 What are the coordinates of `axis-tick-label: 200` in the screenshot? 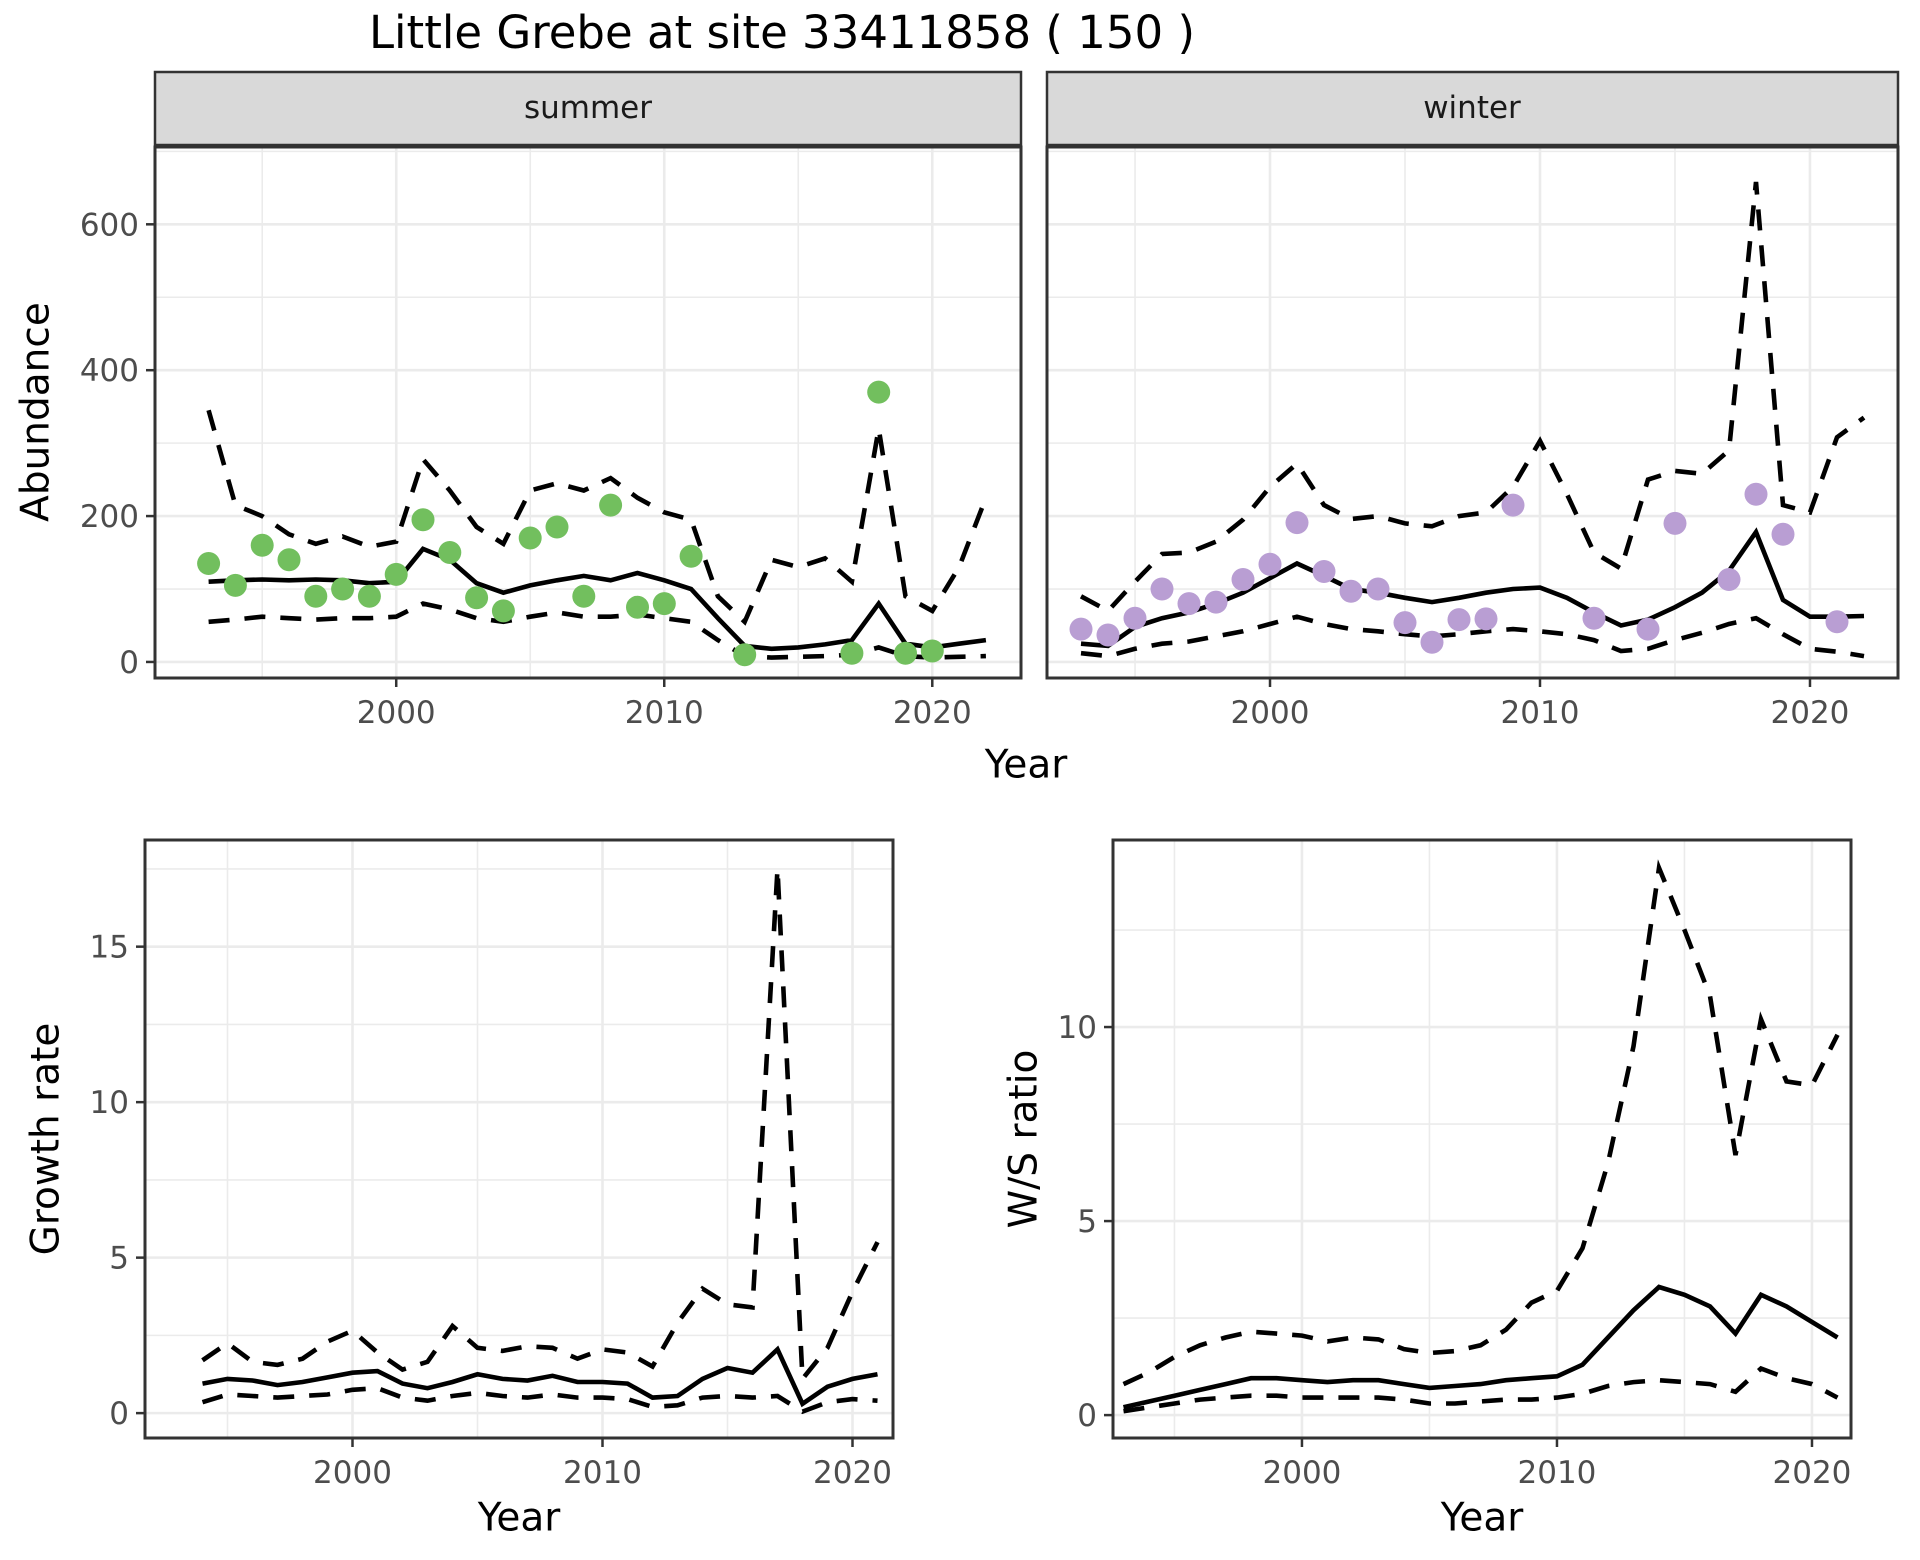 It's located at (109, 517).